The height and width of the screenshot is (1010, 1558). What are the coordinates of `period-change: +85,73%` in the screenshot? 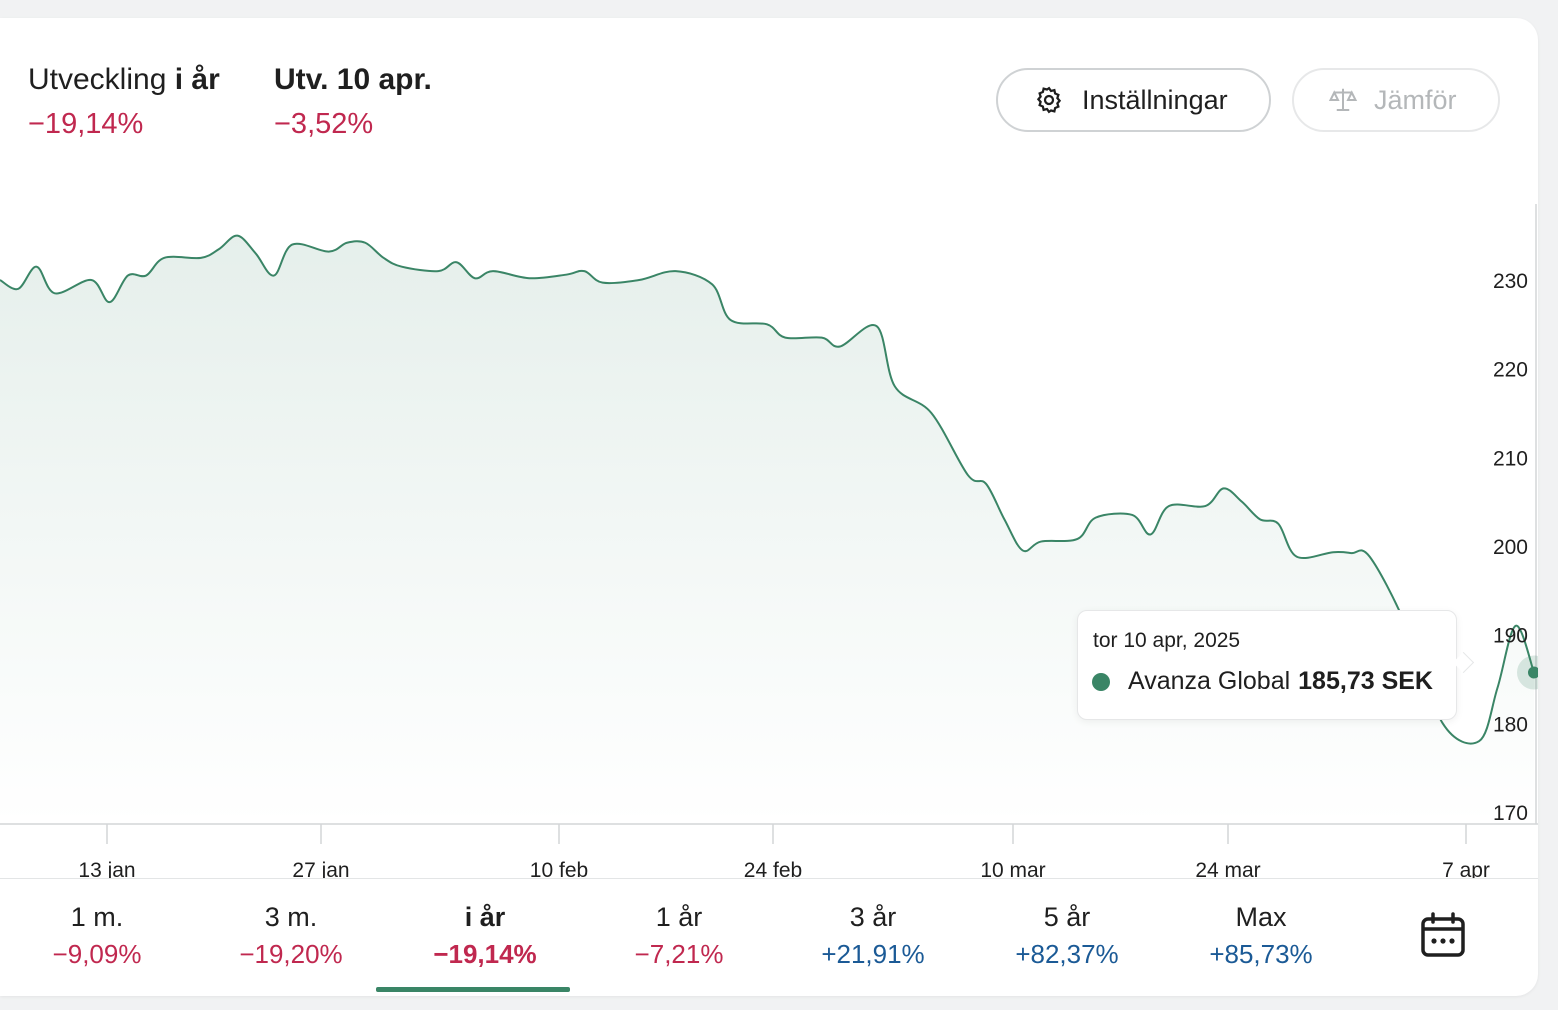 It's located at (1261, 954).